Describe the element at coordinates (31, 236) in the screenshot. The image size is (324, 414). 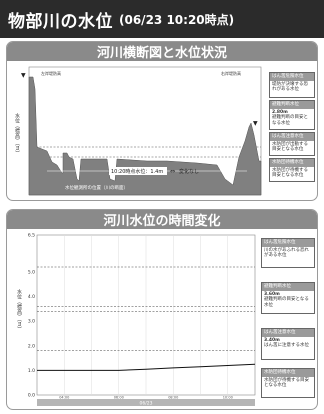
I see `ts-y-tick-label: 6.5` at that location.